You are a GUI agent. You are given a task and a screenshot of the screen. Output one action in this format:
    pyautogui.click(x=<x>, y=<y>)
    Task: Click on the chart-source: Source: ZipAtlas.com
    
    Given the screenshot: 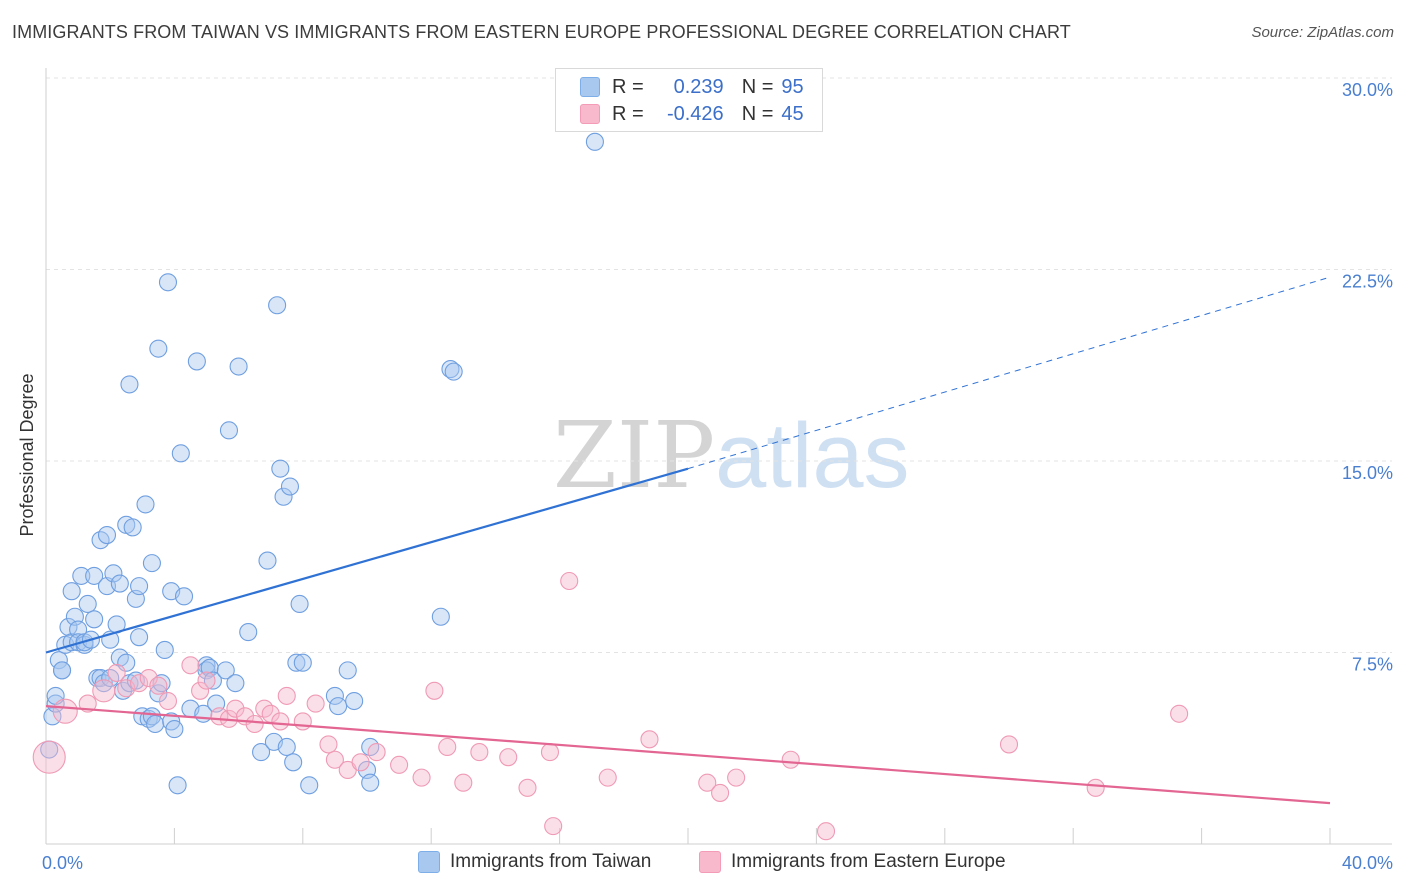 What is the action you would take?
    pyautogui.click(x=1322, y=32)
    